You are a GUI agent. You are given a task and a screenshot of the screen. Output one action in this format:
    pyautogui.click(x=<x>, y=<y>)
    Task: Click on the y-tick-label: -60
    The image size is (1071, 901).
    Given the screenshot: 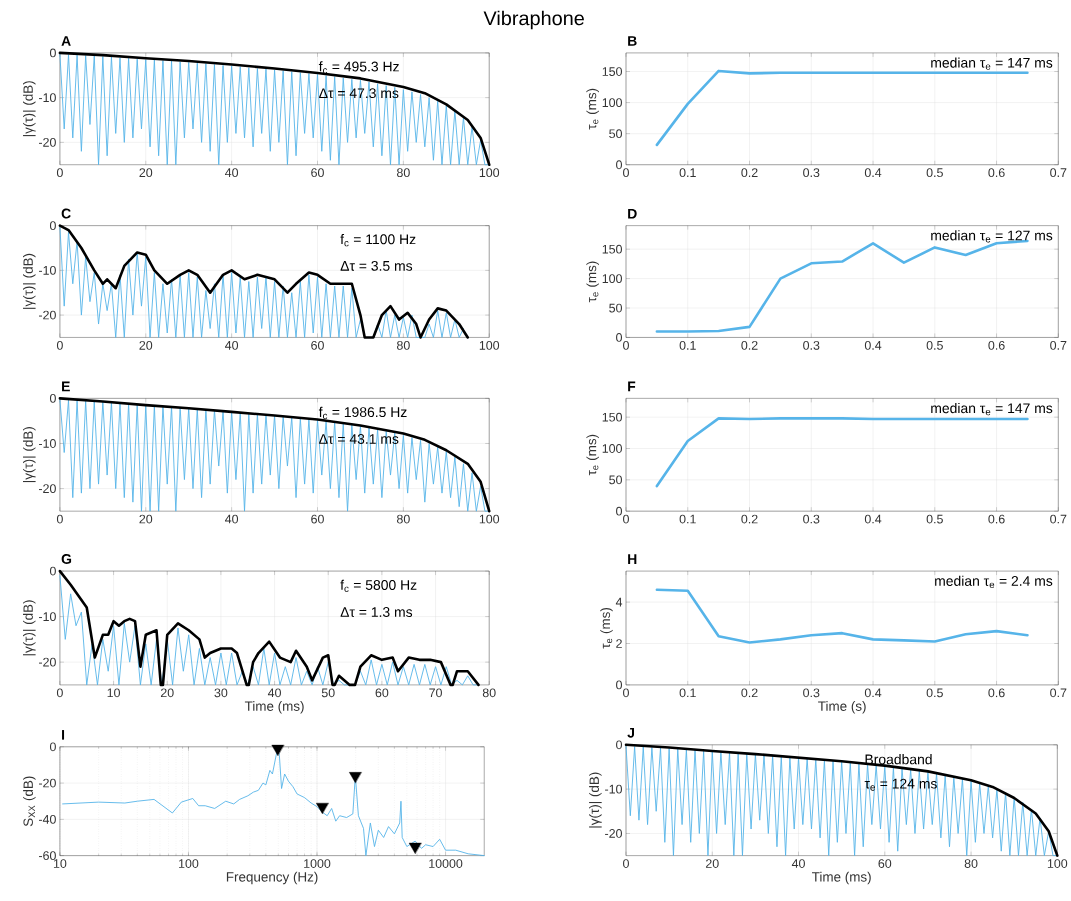 What is the action you would take?
    pyautogui.click(x=47, y=856)
    